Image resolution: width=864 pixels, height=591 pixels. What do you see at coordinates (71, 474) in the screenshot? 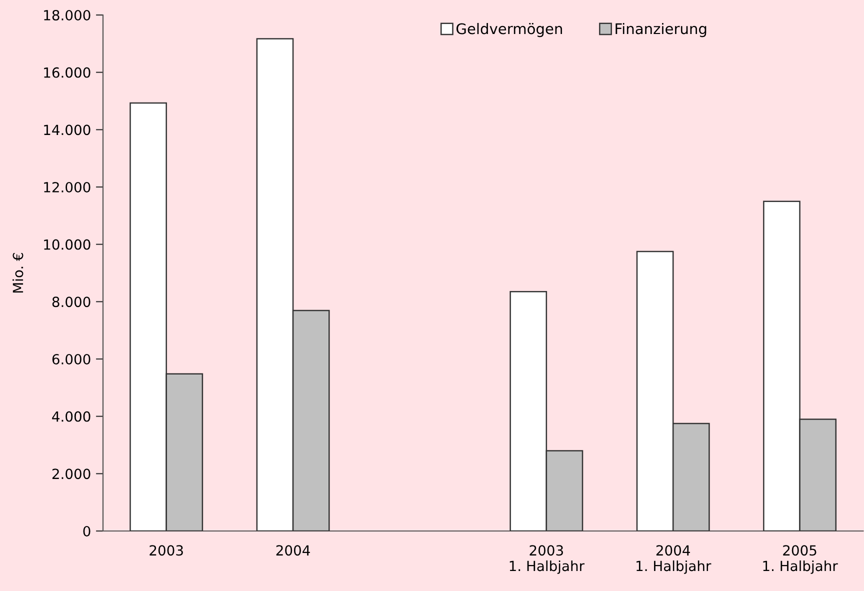
I see `y-tick-label: 2.000` at bounding box center [71, 474].